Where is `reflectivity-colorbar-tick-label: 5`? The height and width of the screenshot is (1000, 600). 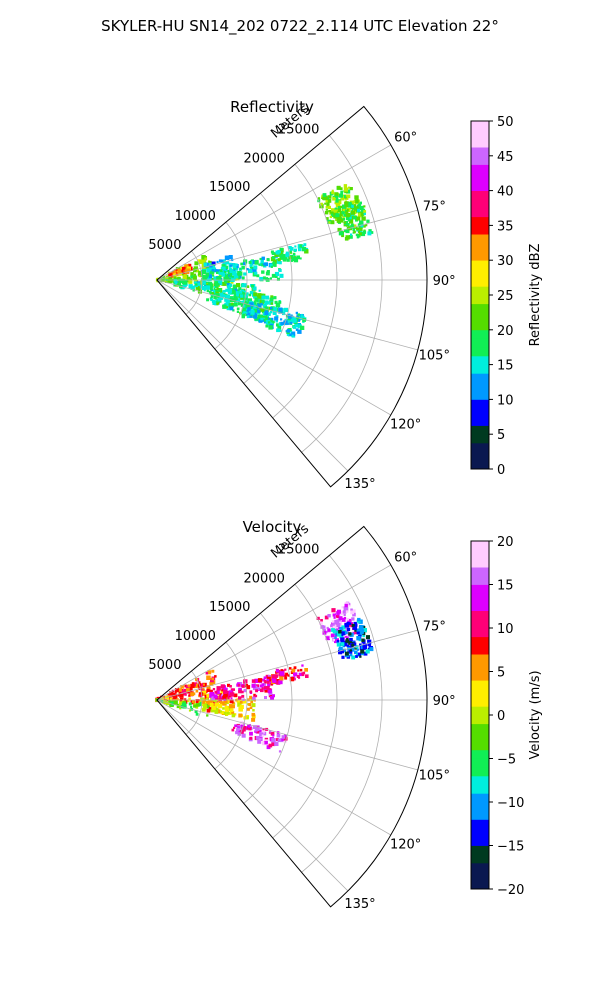 reflectivity-colorbar-tick-label: 5 is located at coordinates (501, 435).